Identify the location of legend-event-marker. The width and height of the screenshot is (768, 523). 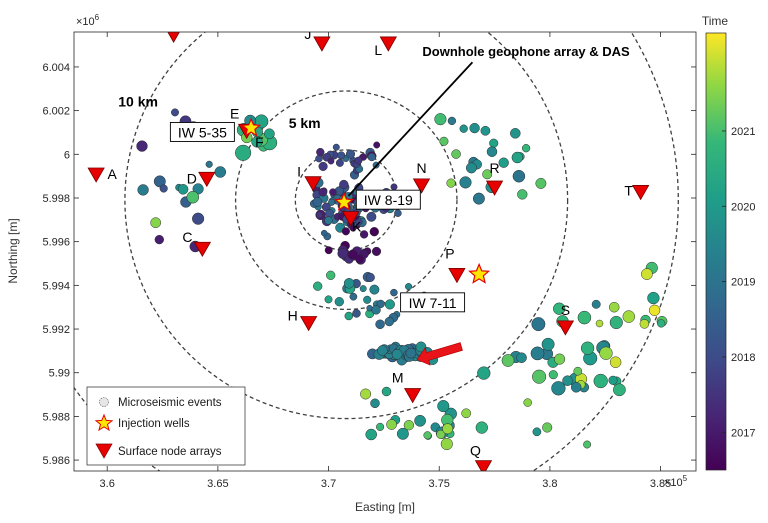
(104, 402).